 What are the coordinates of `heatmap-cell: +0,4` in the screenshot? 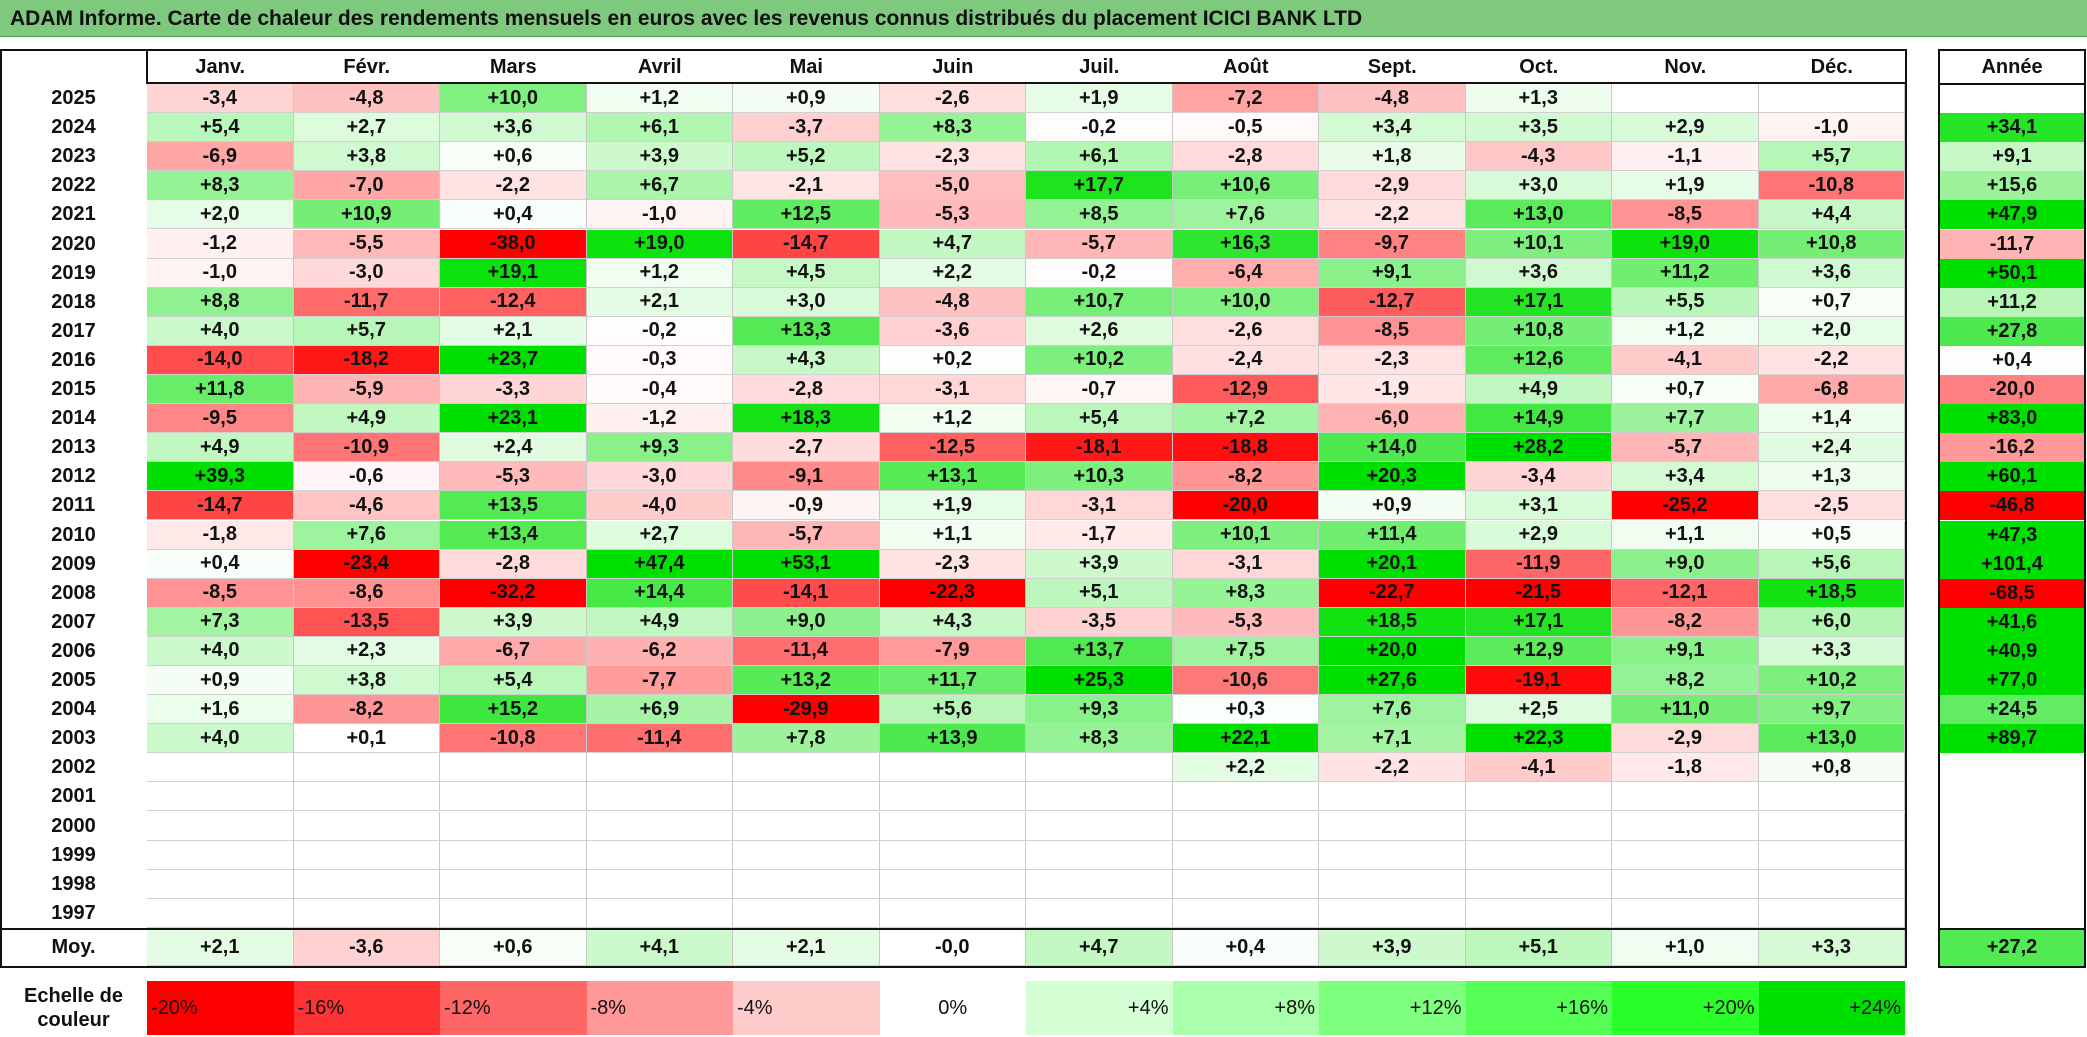 It's located at (220, 564).